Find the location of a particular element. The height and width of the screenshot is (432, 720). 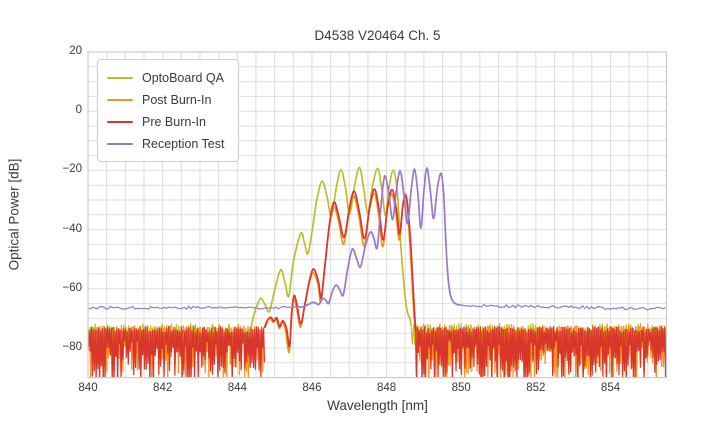

series-line-pre-burn-in is located at coordinates (340, 268).